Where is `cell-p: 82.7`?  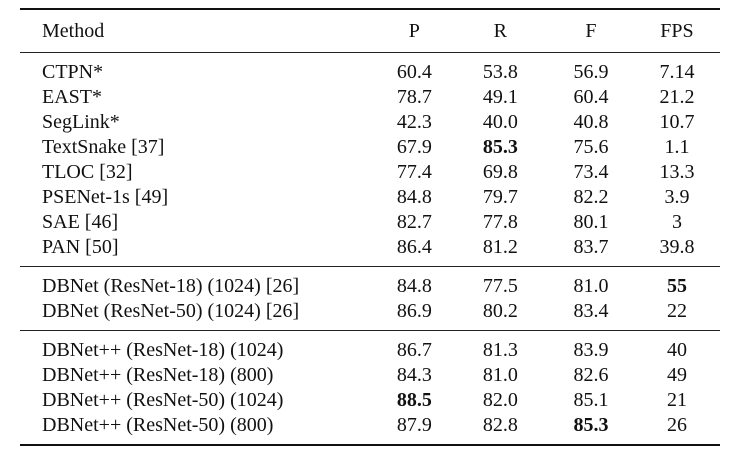 cell-p: 82.7 is located at coordinates (414, 222).